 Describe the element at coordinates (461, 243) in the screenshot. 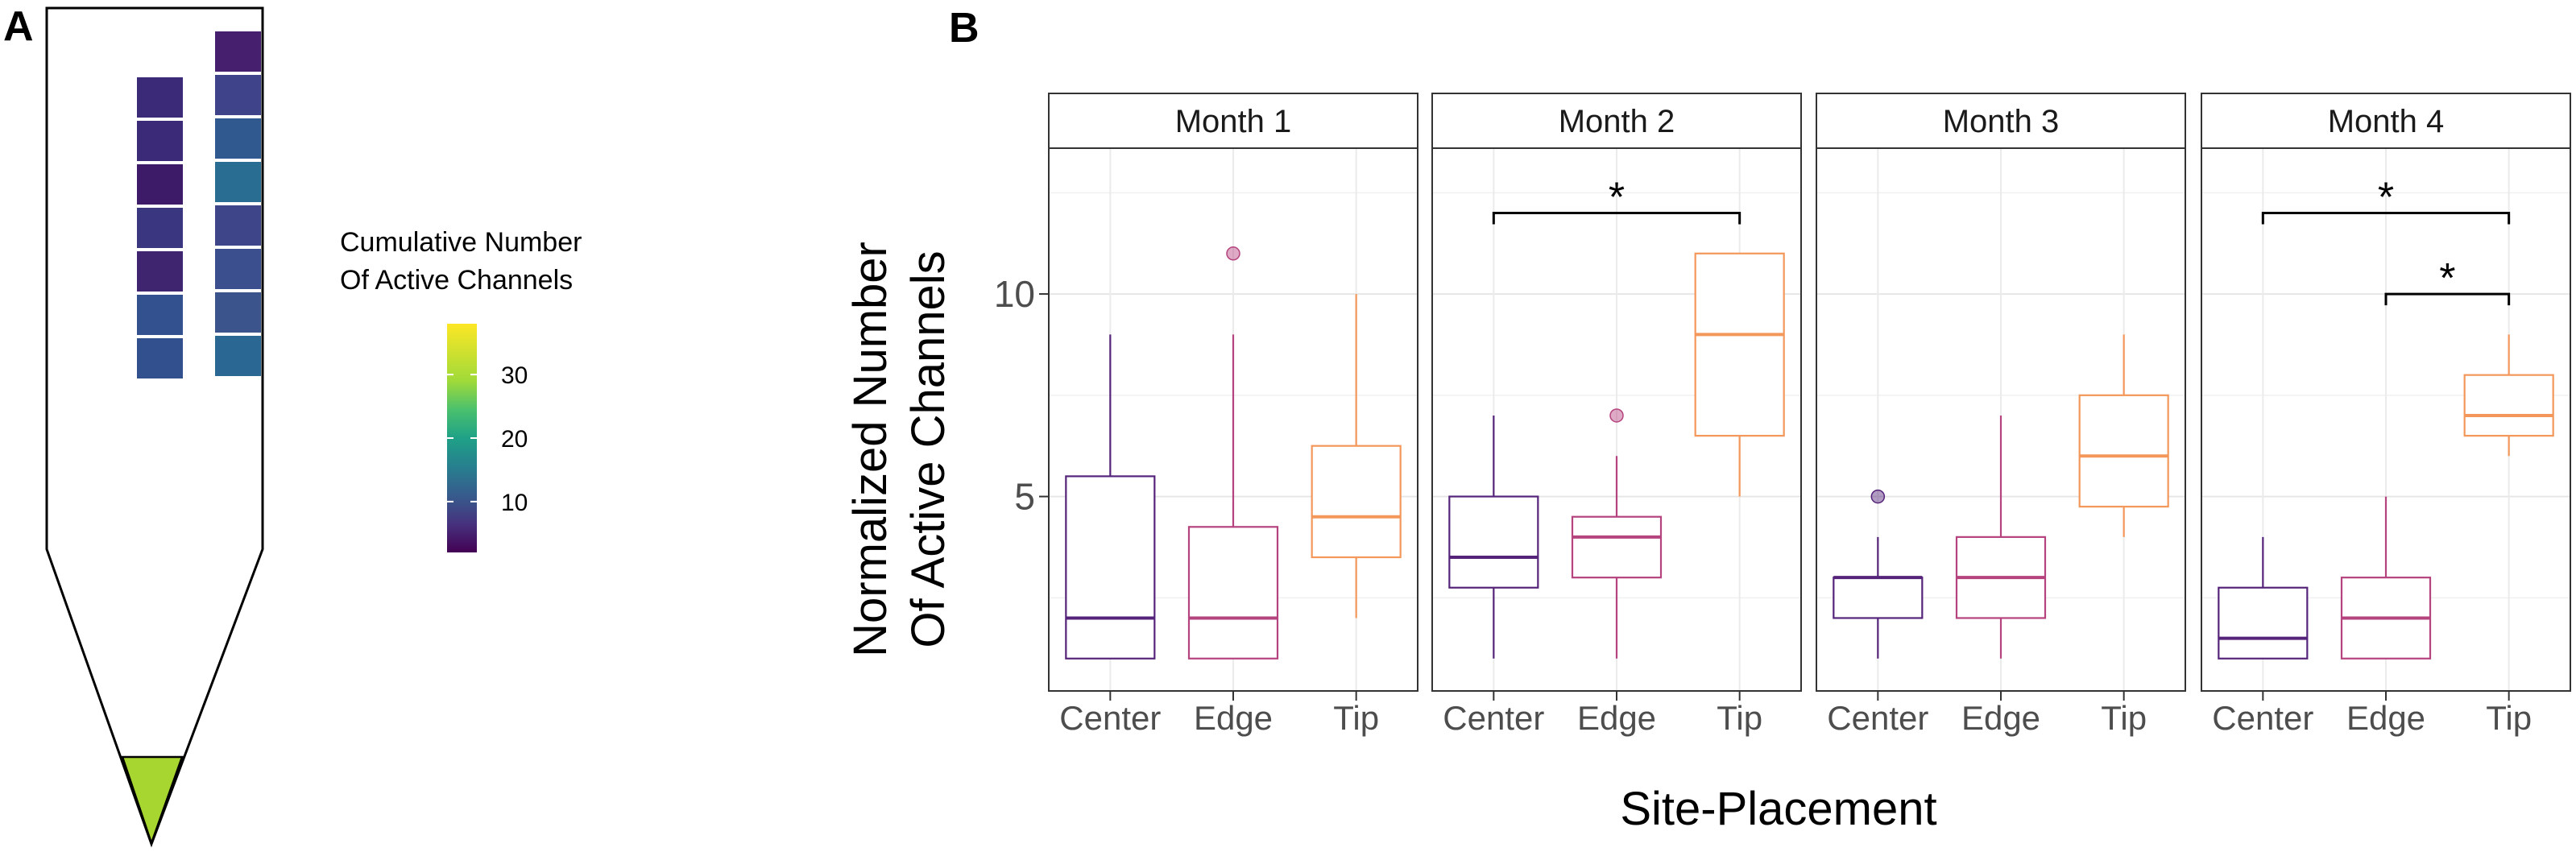

I see `legend-title-line1: Cumulative Number` at that location.